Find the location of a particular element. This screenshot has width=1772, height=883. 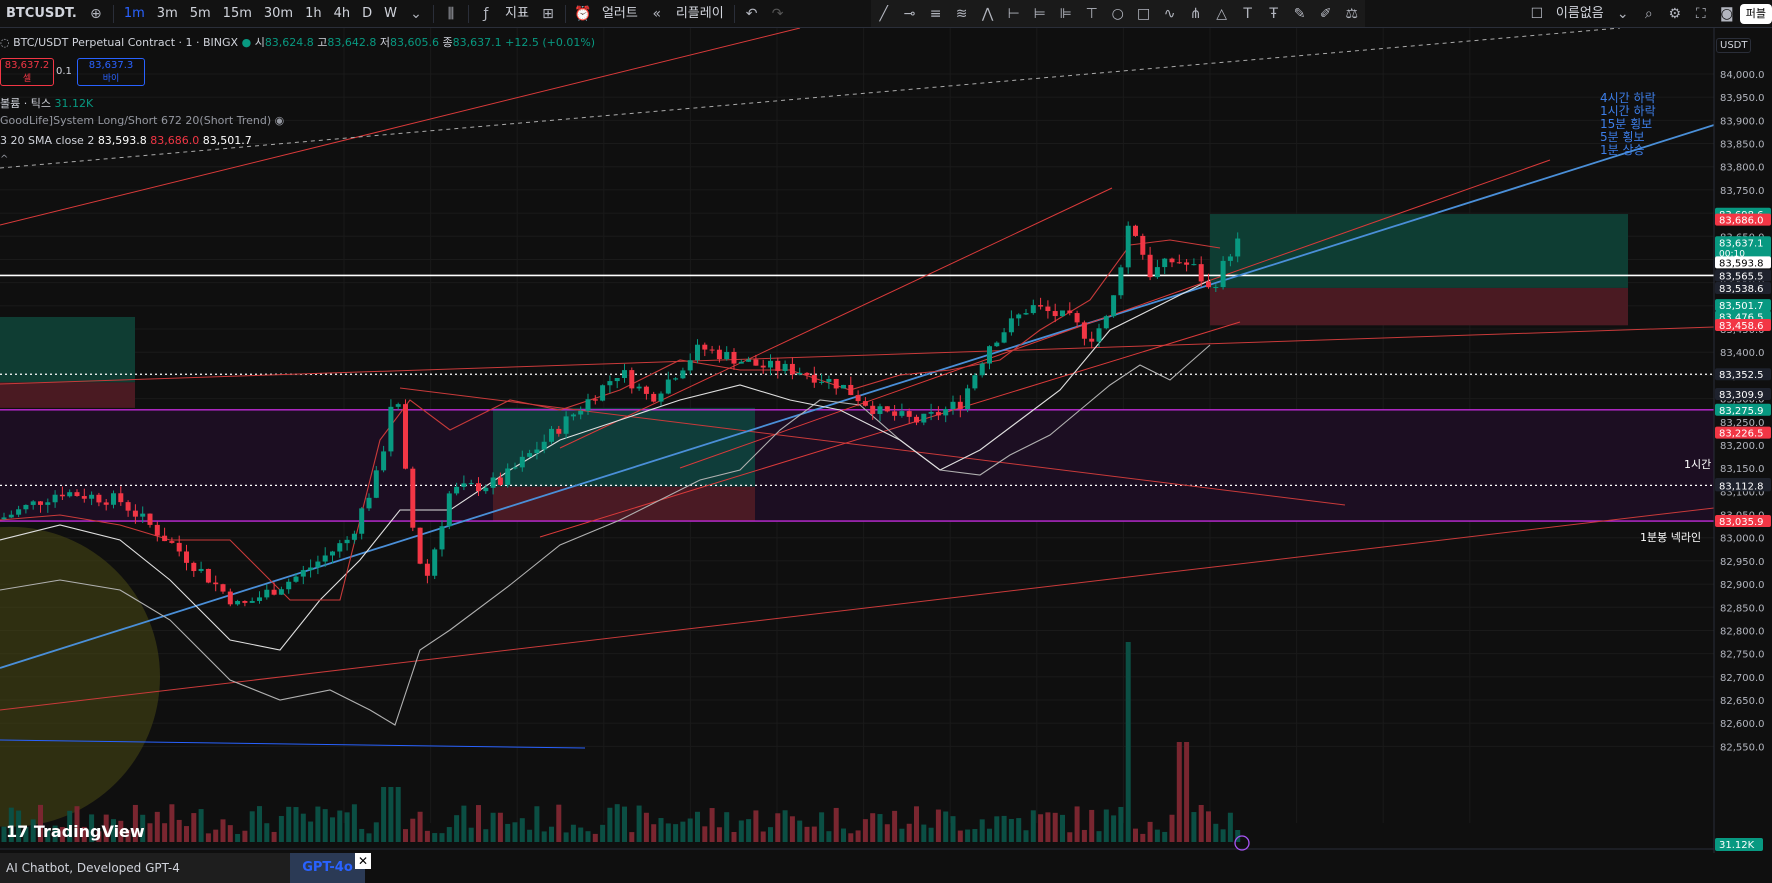

layout-square-icon: ☐ is located at coordinates (1537, 13).